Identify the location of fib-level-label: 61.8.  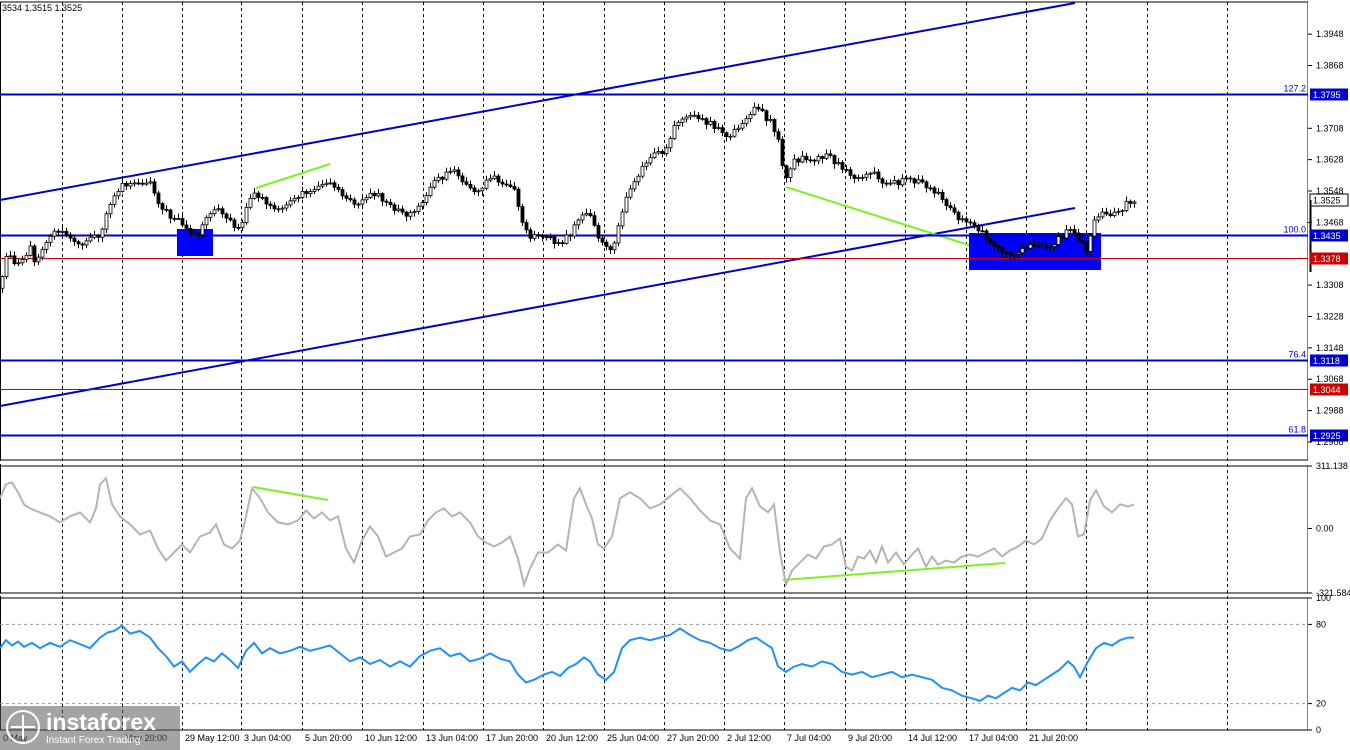
(1297, 430).